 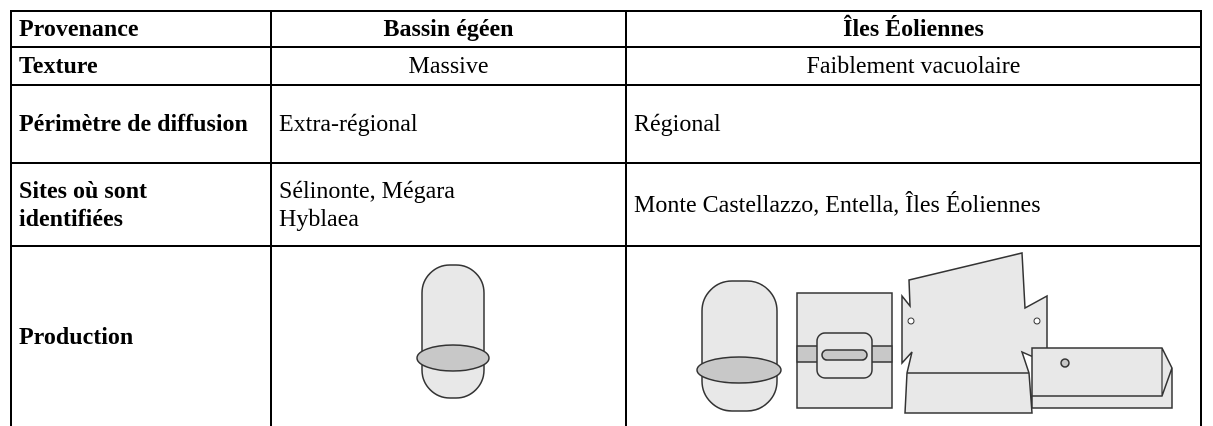 I want to click on header-cell: Provenance, so click(x=141, y=29).